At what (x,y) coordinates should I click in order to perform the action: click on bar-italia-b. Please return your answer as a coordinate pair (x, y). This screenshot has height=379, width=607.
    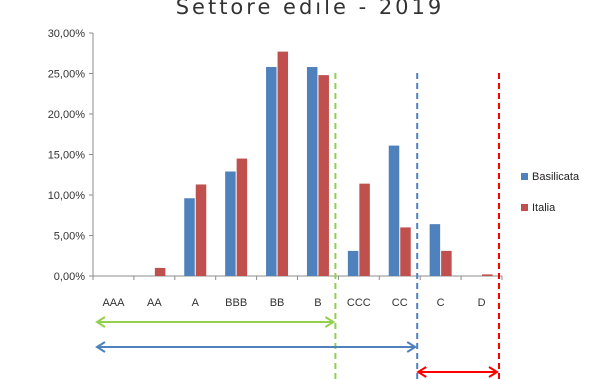
    Looking at the image, I should click on (323, 176).